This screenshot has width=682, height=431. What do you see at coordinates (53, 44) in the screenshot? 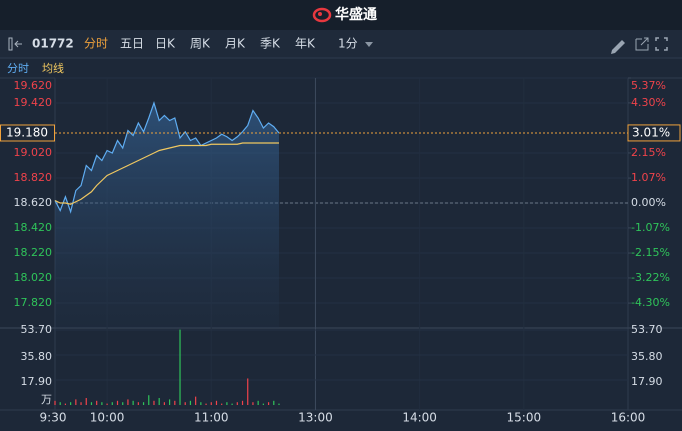
I see `stock-code: 01772` at bounding box center [53, 44].